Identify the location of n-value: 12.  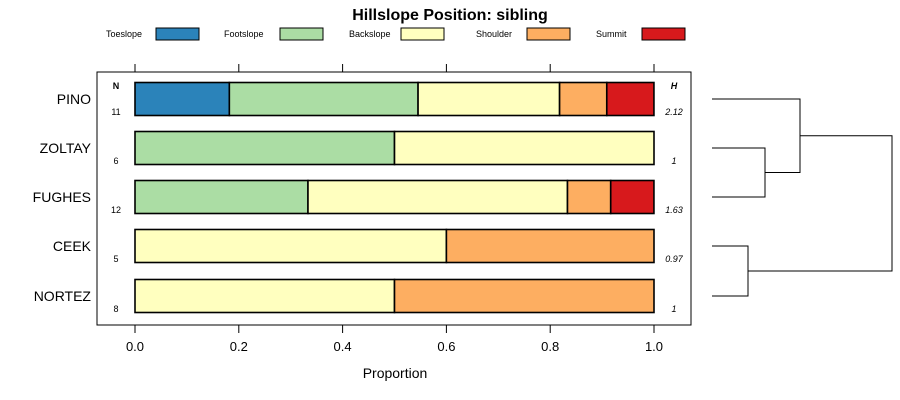
(116, 210).